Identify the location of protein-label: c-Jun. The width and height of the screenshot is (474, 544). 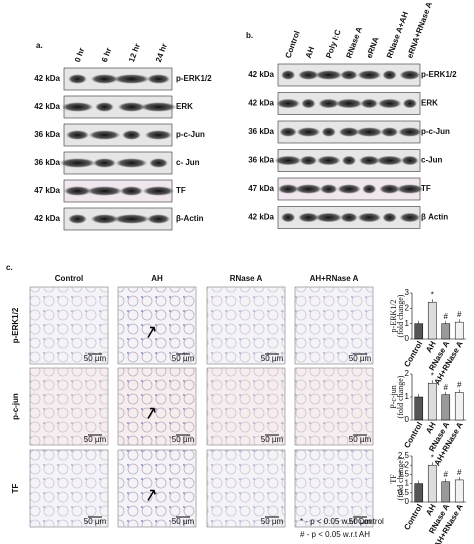
(431, 160).